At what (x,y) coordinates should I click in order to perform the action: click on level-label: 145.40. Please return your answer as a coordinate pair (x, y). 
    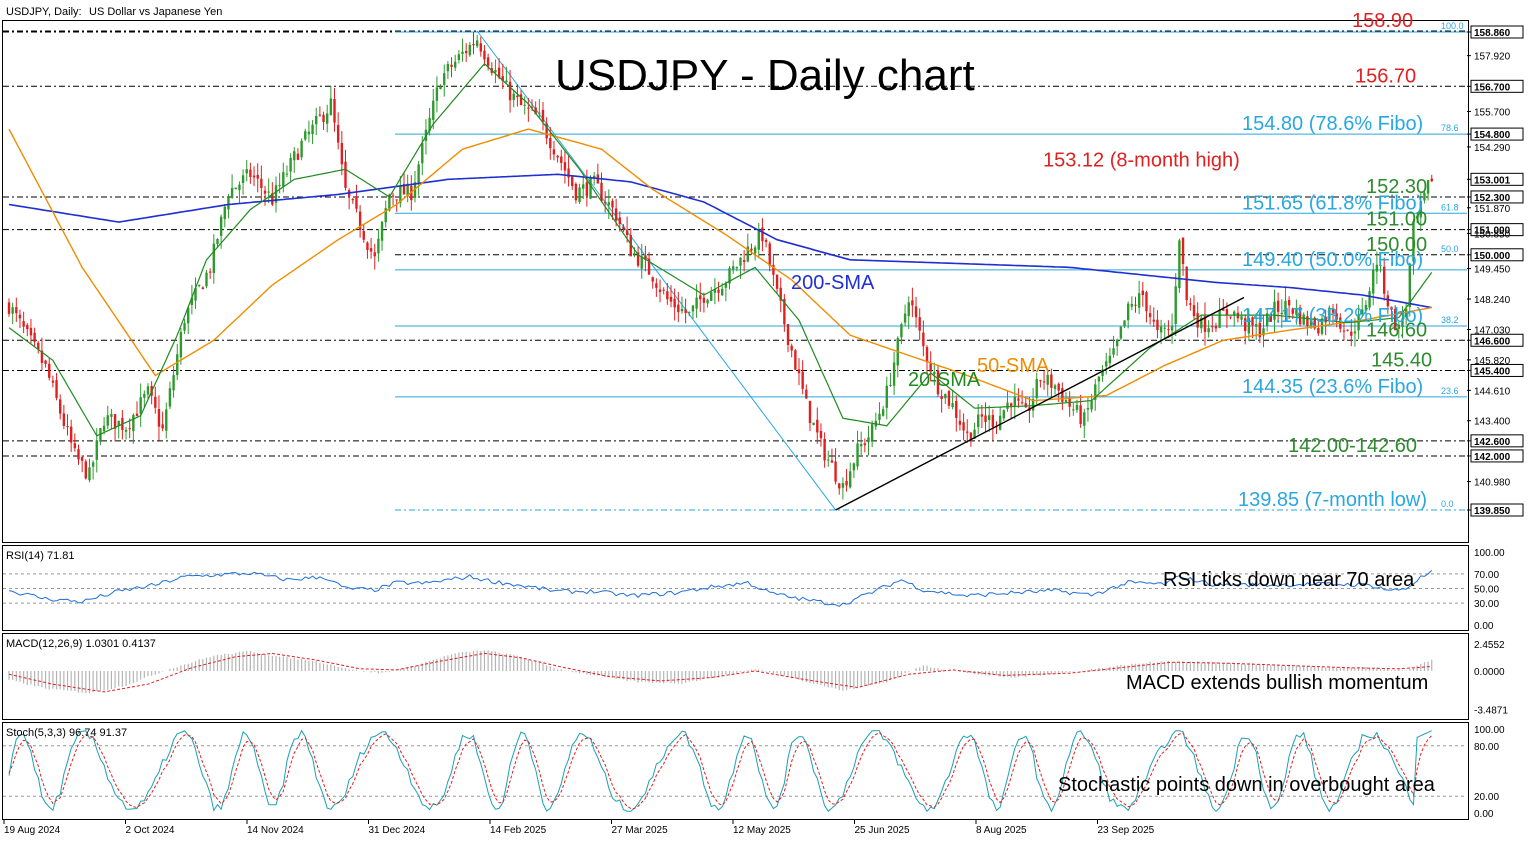
    Looking at the image, I should click on (1401, 360).